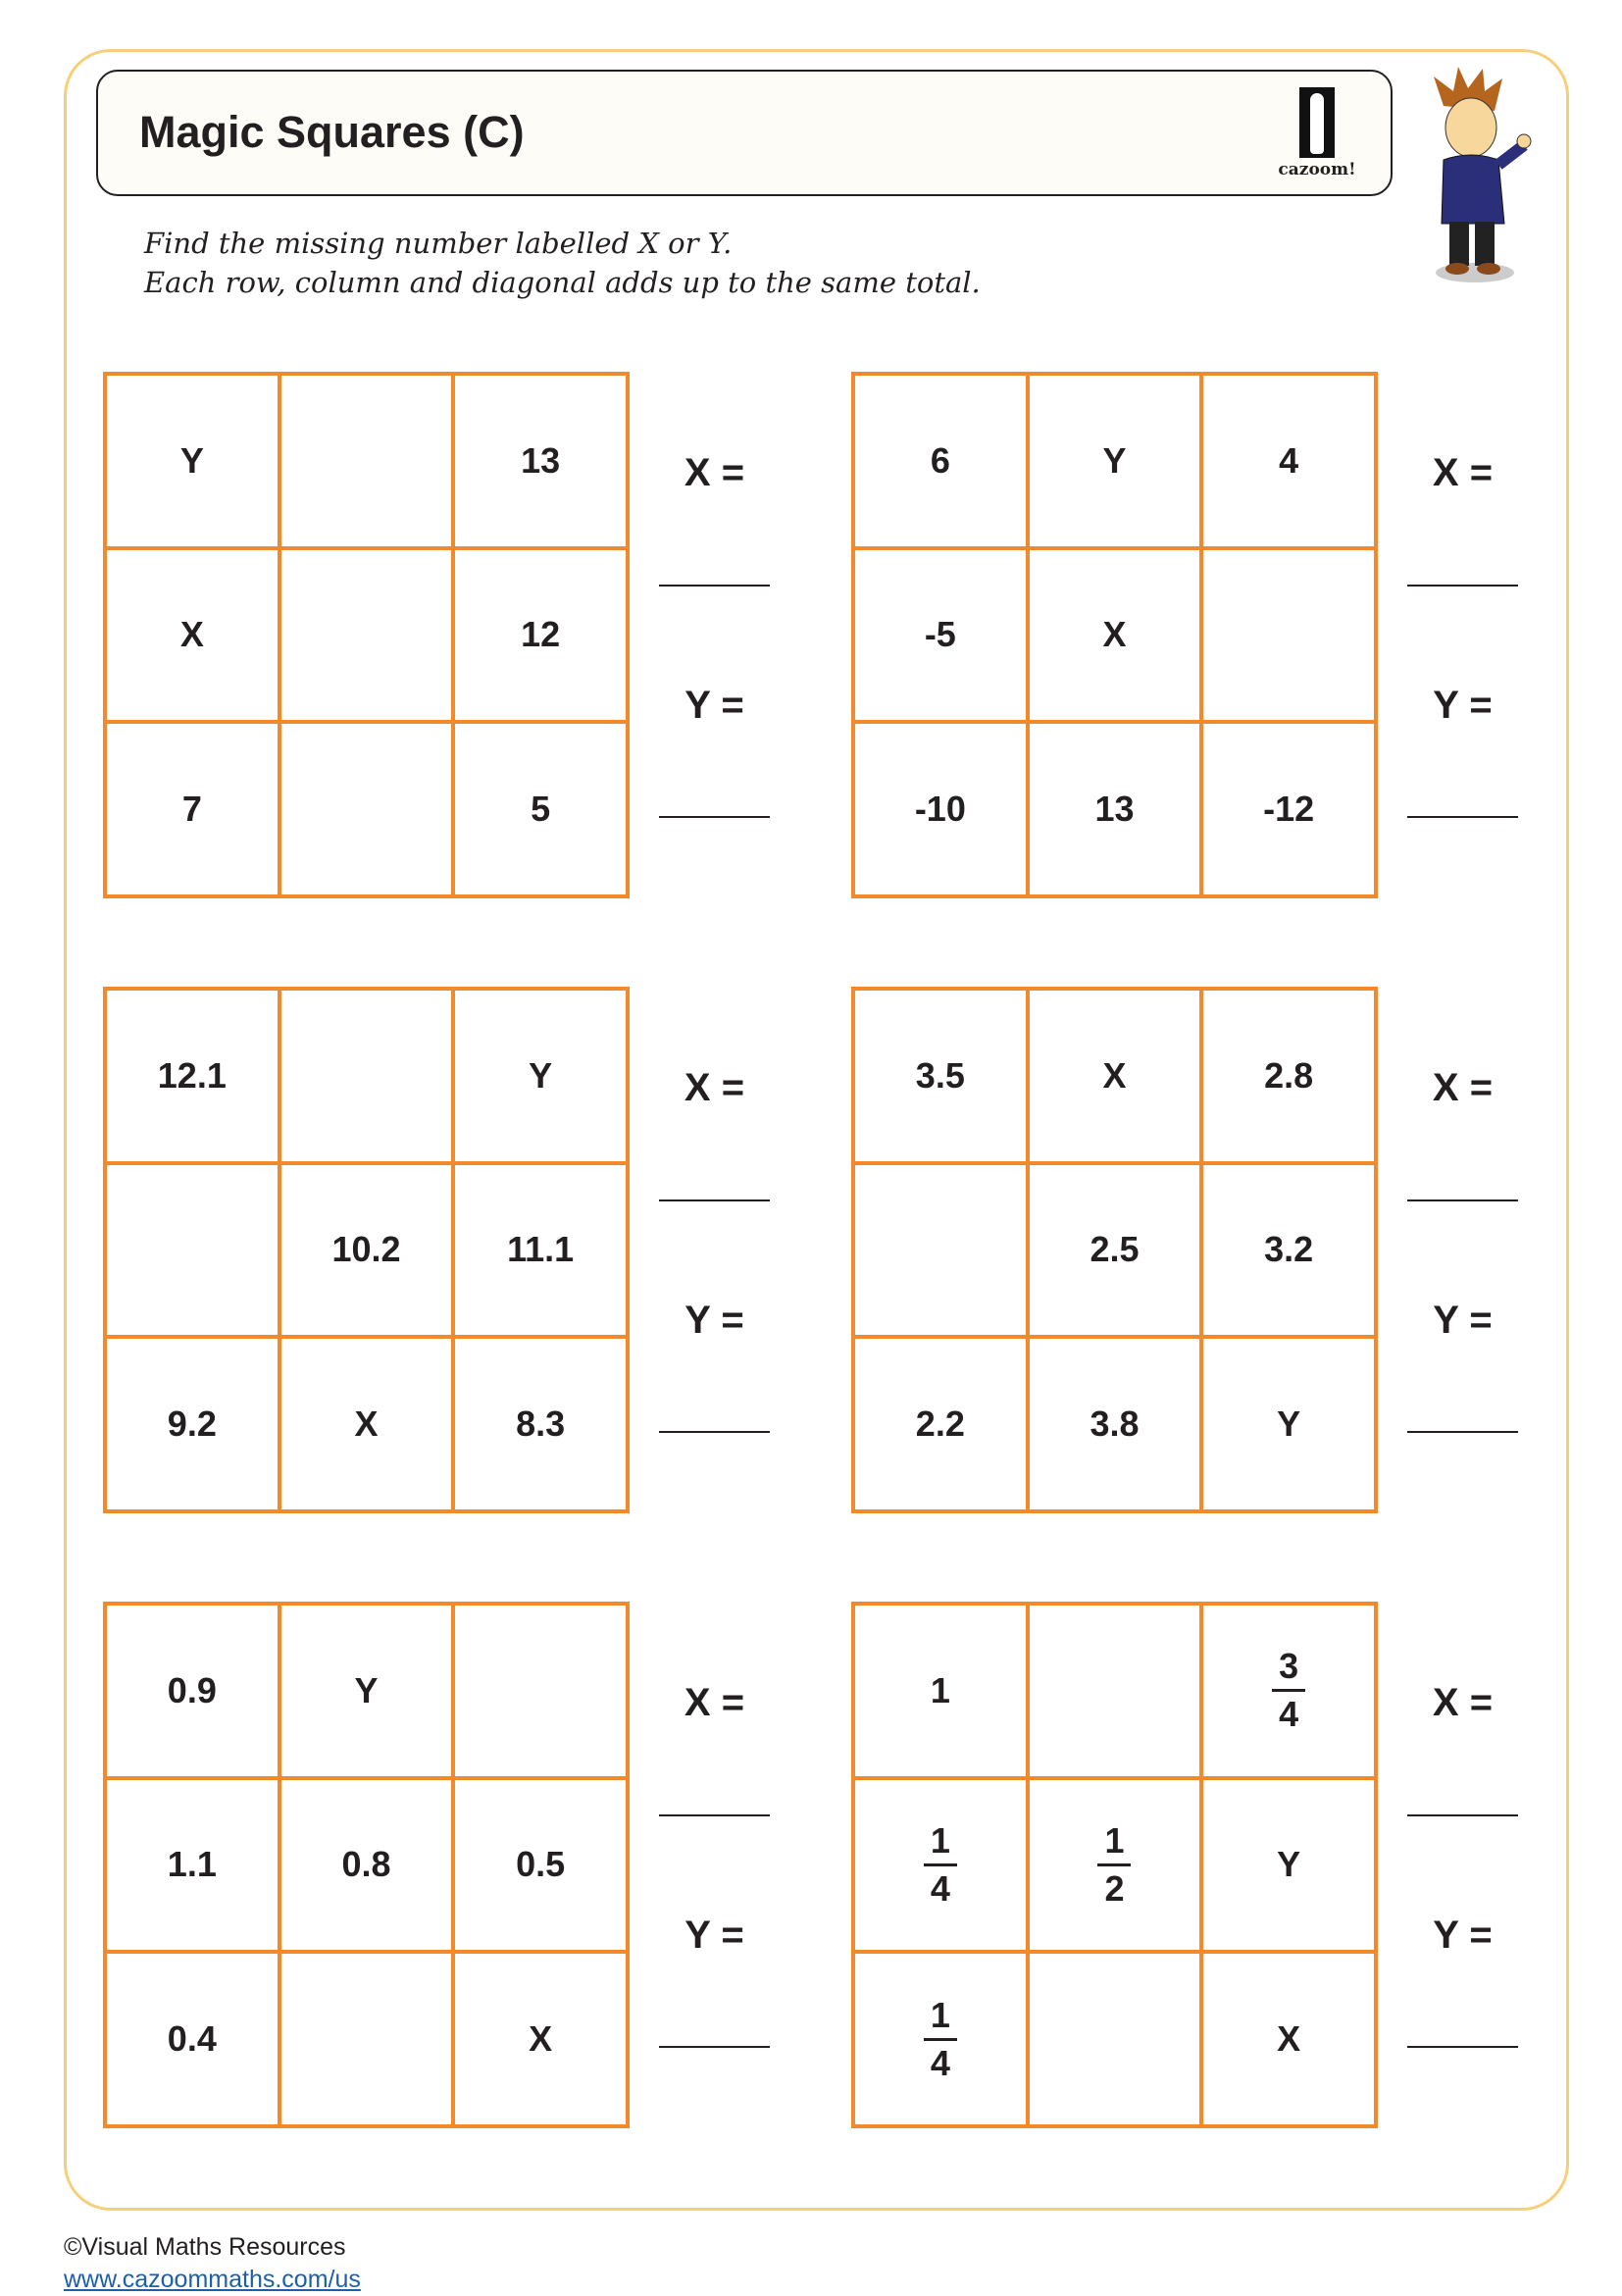  Describe the element at coordinates (439, 244) in the screenshot. I see `instruction-line: Find the missing number labelled X or Y.` at that location.